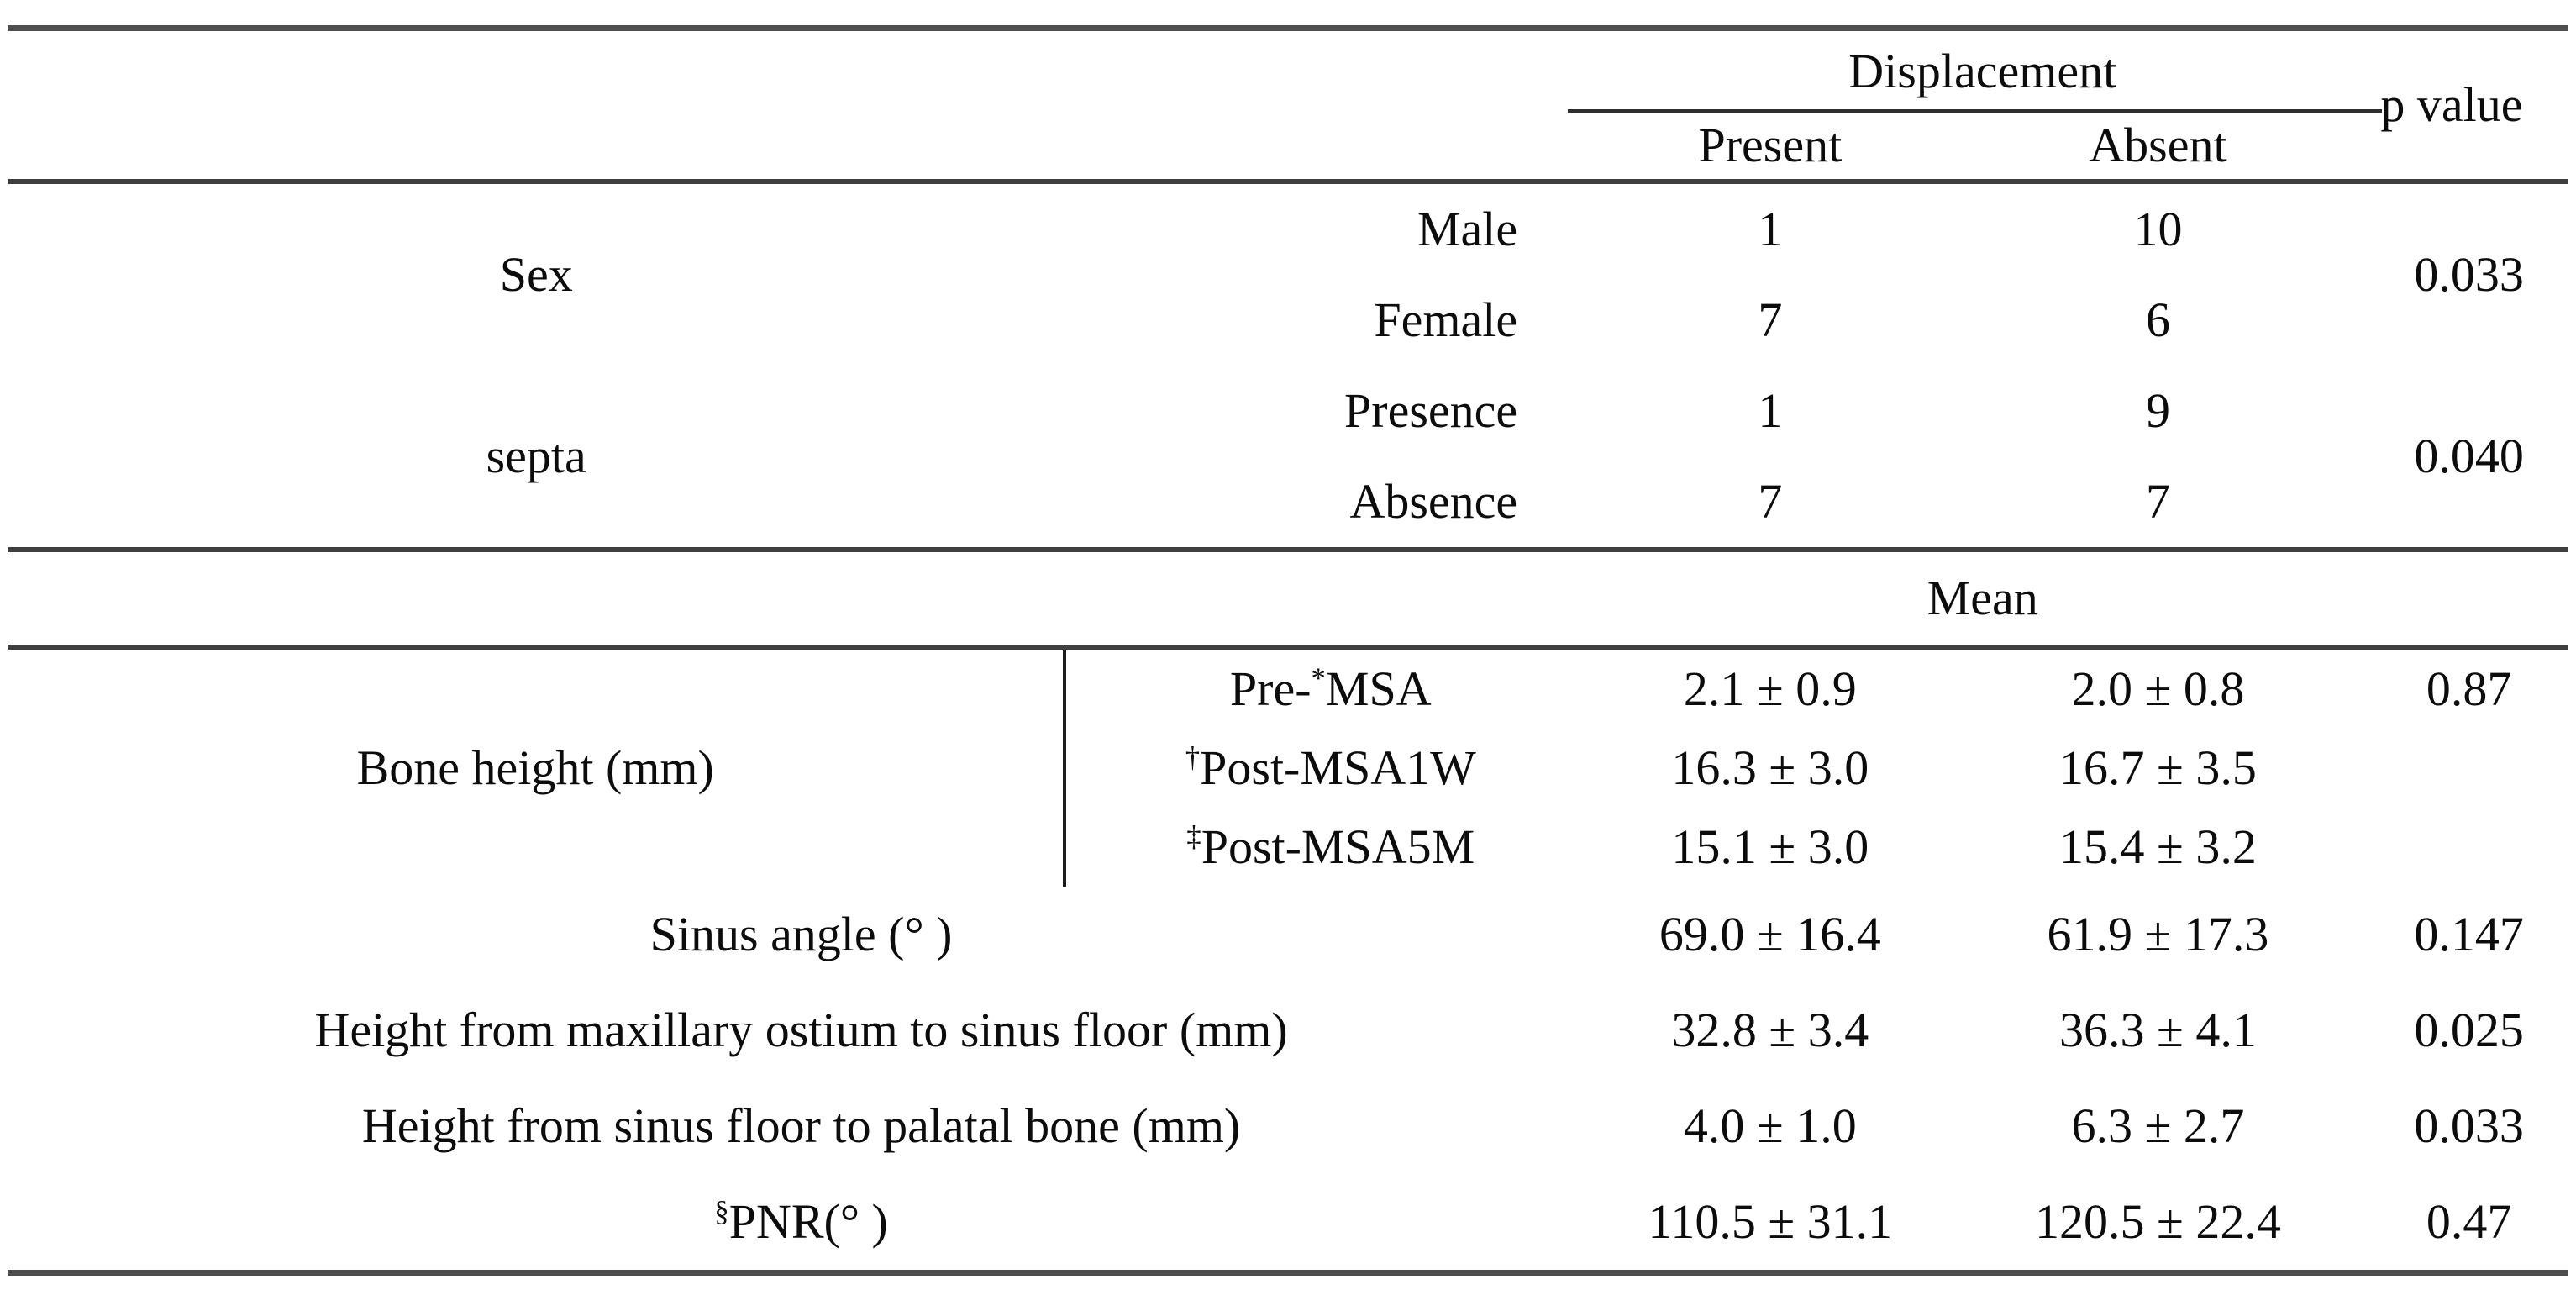 This screenshot has width=2576, height=1311. What do you see at coordinates (2158, 148) in the screenshot?
I see `header-absent-cell: Absent` at bounding box center [2158, 148].